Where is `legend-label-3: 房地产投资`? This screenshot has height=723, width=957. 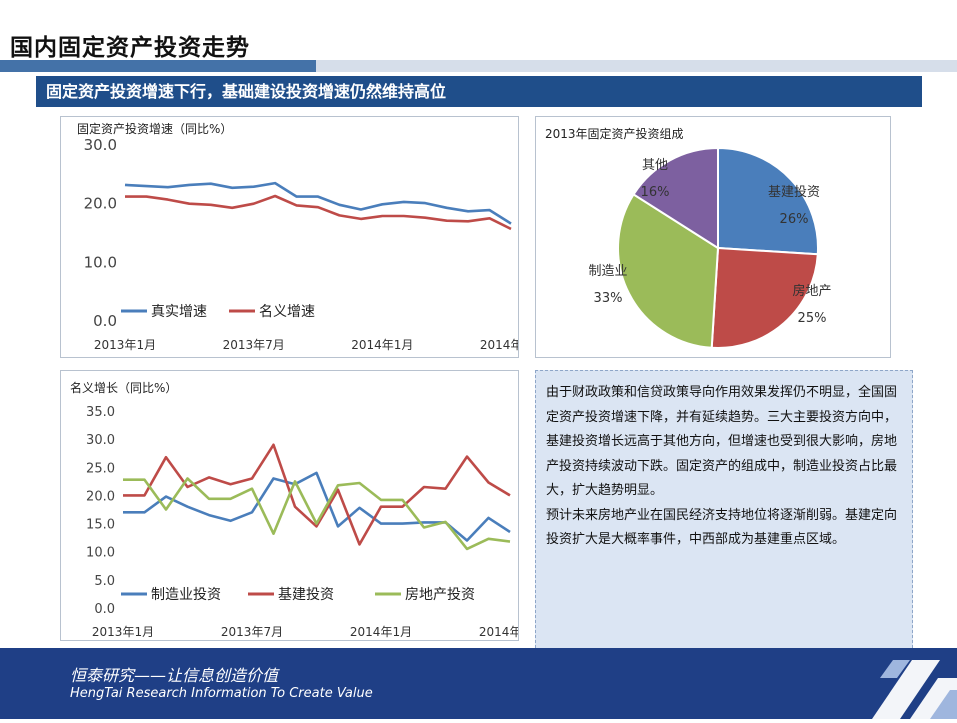 legend-label-3: 房地产投资 is located at coordinates (440, 595).